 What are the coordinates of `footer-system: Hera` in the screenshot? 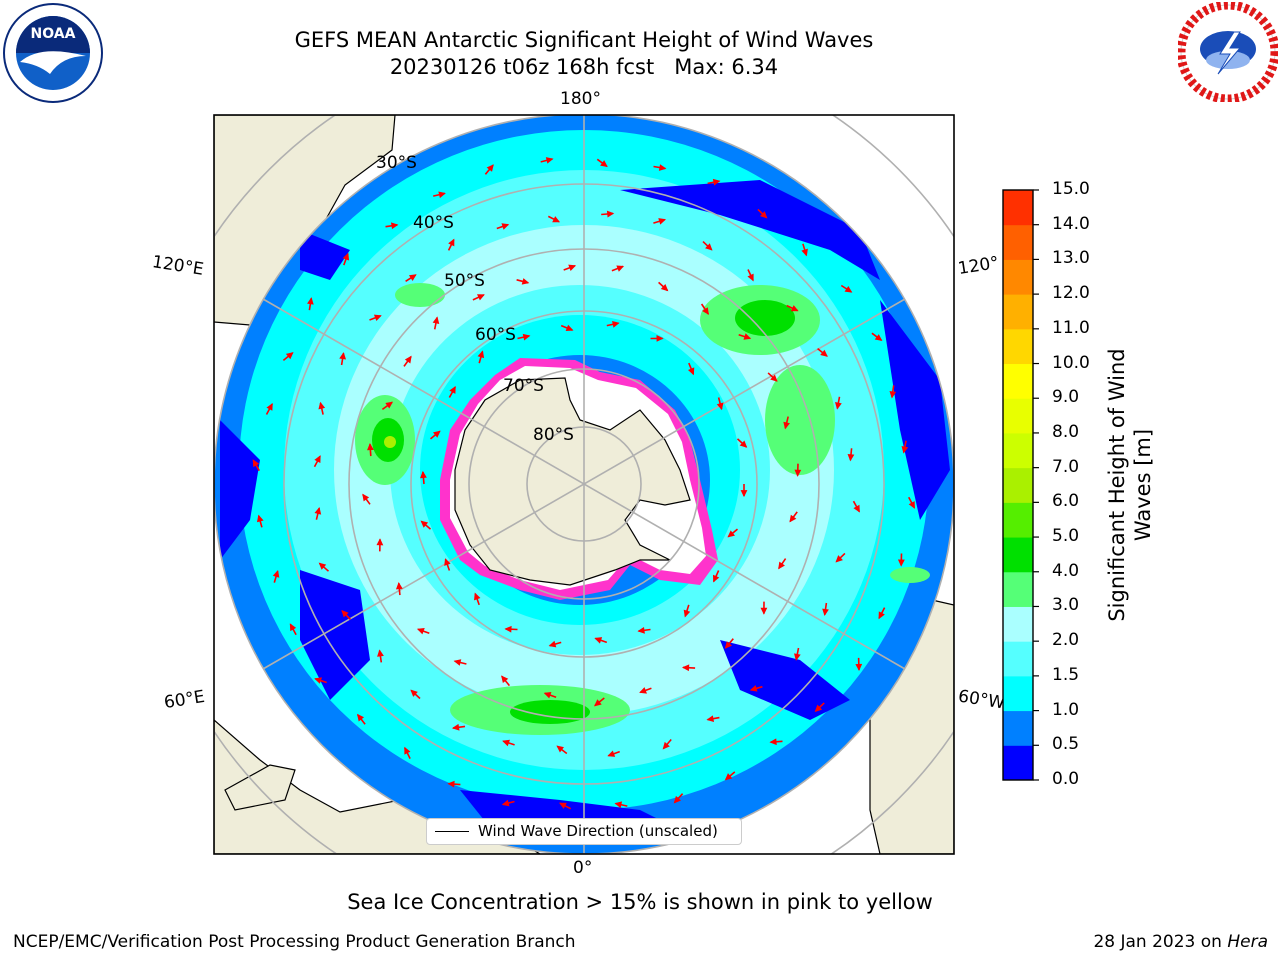 It's located at (1247, 942).